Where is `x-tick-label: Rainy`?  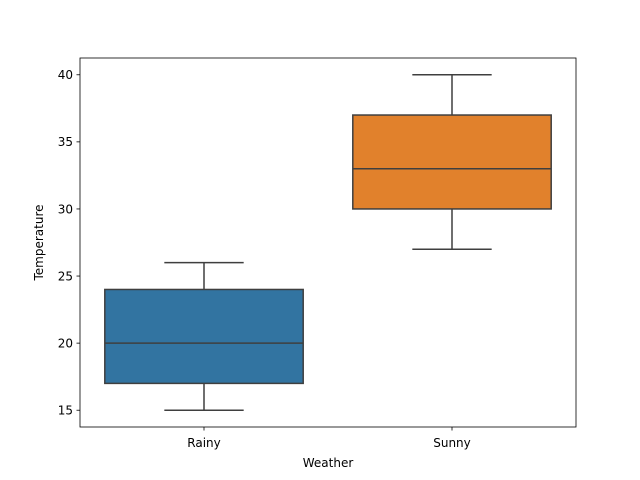 x-tick-label: Rainy is located at coordinates (203, 443).